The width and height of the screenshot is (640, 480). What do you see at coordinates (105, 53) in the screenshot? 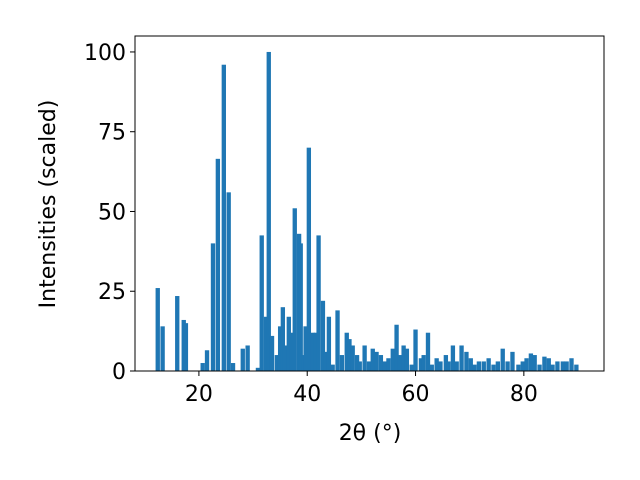
I see `y-tick-label: 100` at bounding box center [105, 53].